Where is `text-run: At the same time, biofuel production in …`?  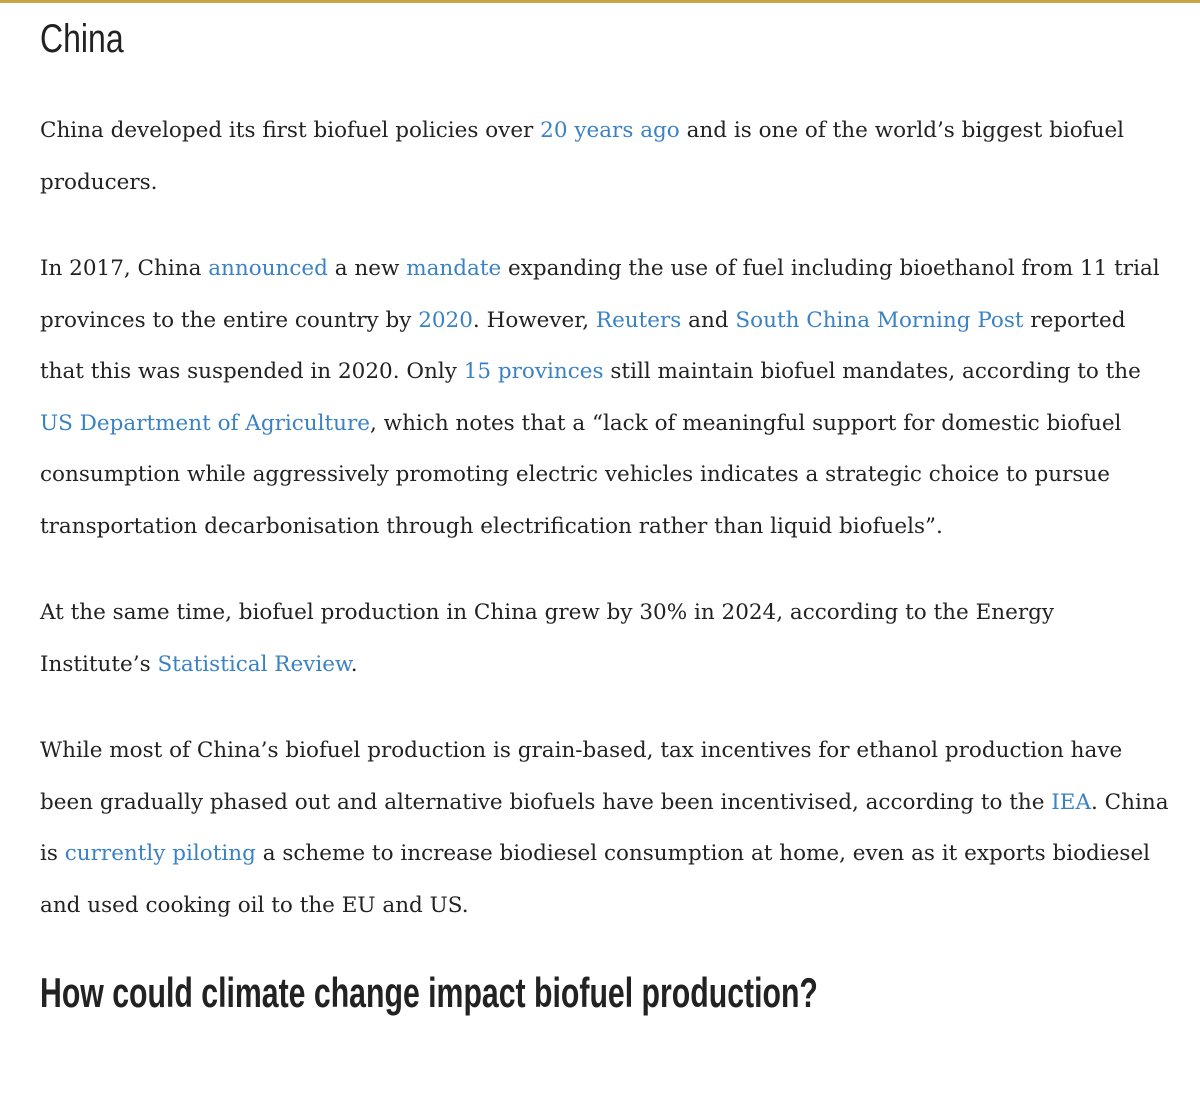
text-run: At the same time, biofuel production in … is located at coordinates (547, 638).